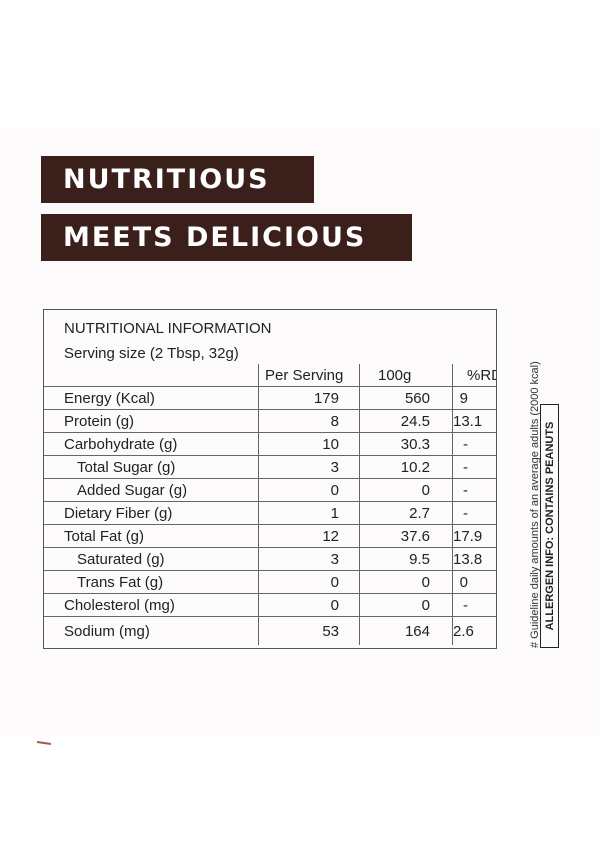  What do you see at coordinates (151, 605) in the screenshot?
I see `nutrient-name: Cholesterol (mg)` at bounding box center [151, 605].